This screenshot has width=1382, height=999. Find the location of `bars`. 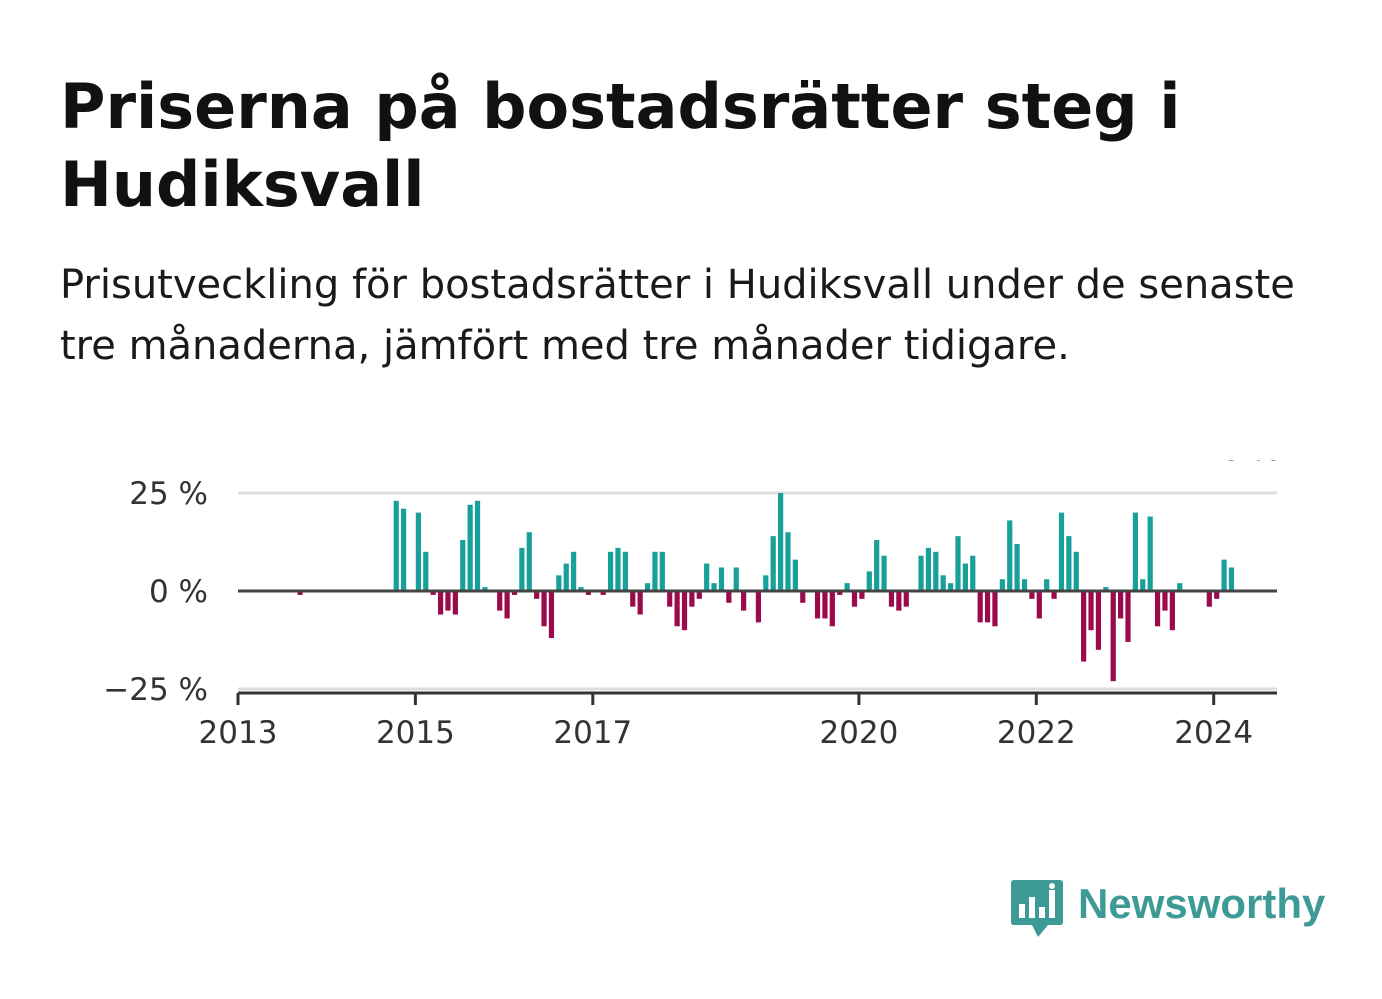

bars is located at coordinates (766, 587).